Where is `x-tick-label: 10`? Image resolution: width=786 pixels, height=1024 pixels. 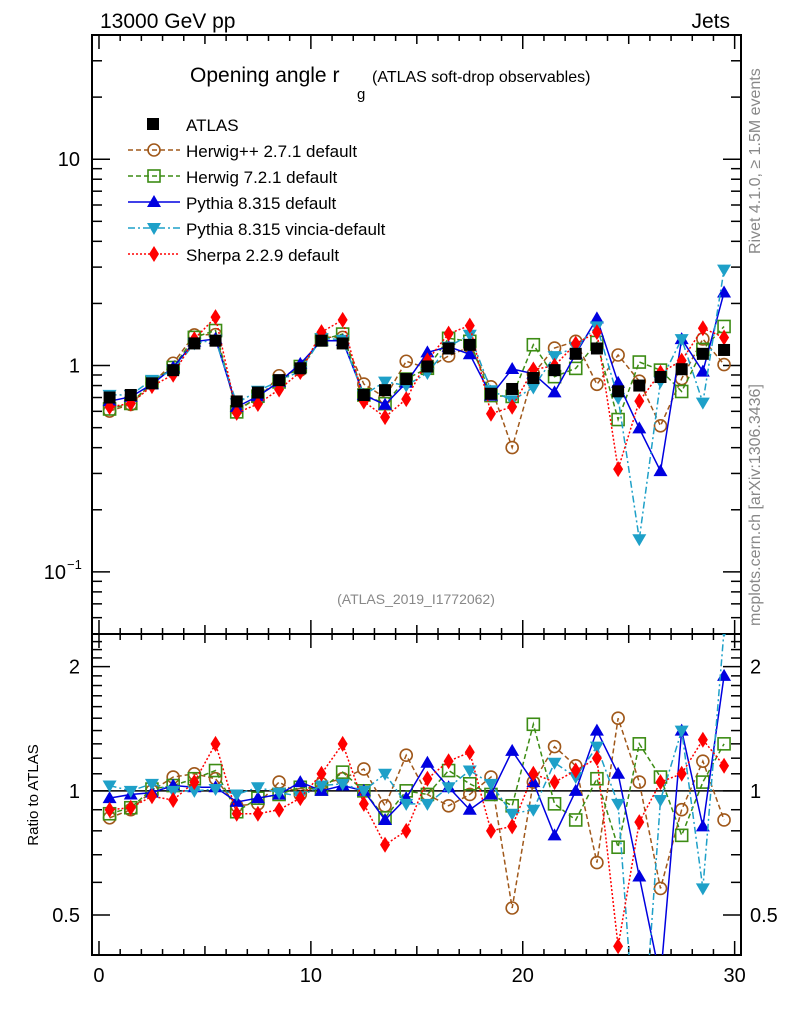
x-tick-label: 10 is located at coordinates (311, 976).